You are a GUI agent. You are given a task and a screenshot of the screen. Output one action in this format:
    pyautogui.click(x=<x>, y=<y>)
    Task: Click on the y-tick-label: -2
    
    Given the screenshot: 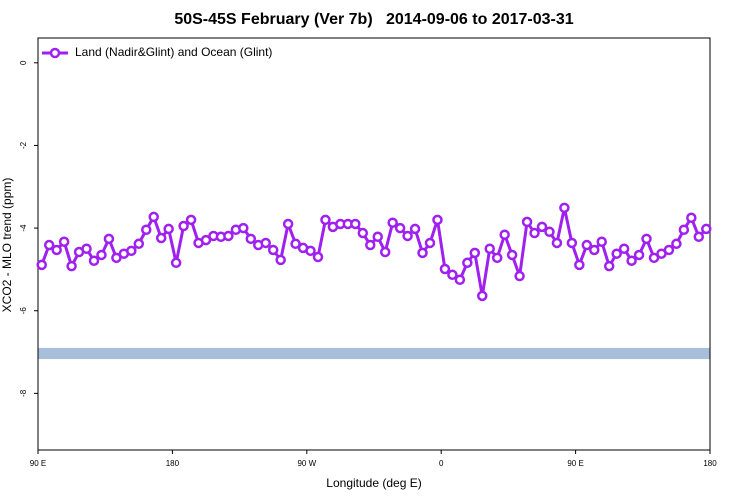 What is the action you would take?
    pyautogui.click(x=23, y=145)
    